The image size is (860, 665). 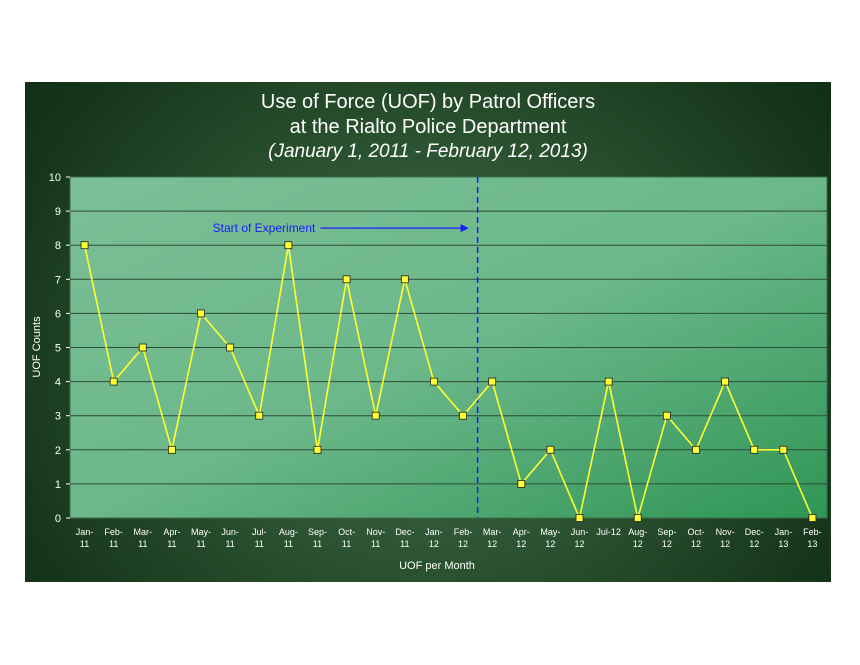 What do you see at coordinates (754, 538) in the screenshot?
I see `x-tick-label: Dec-12` at bounding box center [754, 538].